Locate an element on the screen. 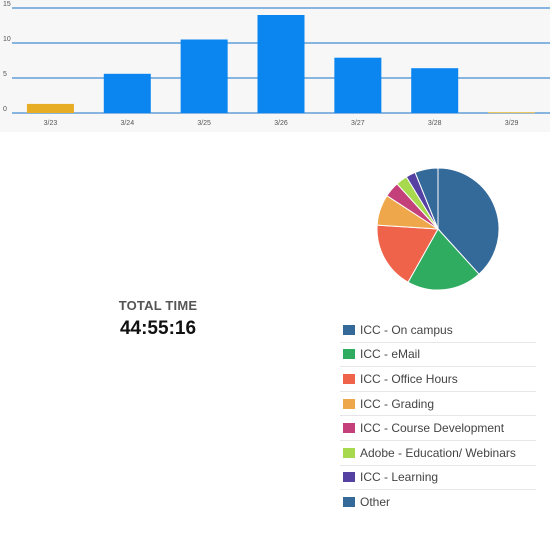 This screenshot has height=550, width=550. total-time-value: 44:55:16 is located at coordinates (158, 328).